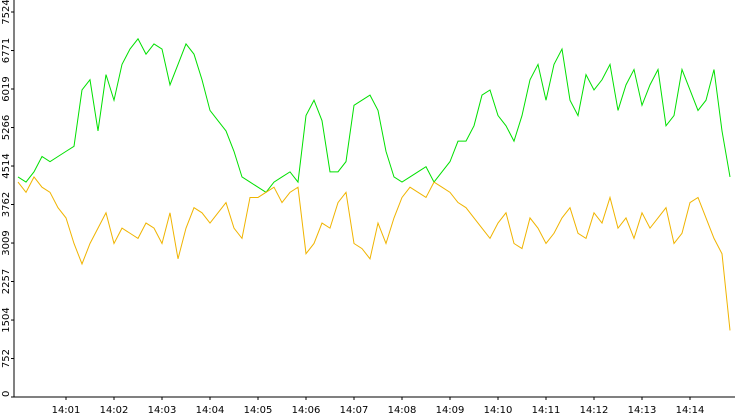  I want to click on x-tick-label: 14:09, so click(450, 410).